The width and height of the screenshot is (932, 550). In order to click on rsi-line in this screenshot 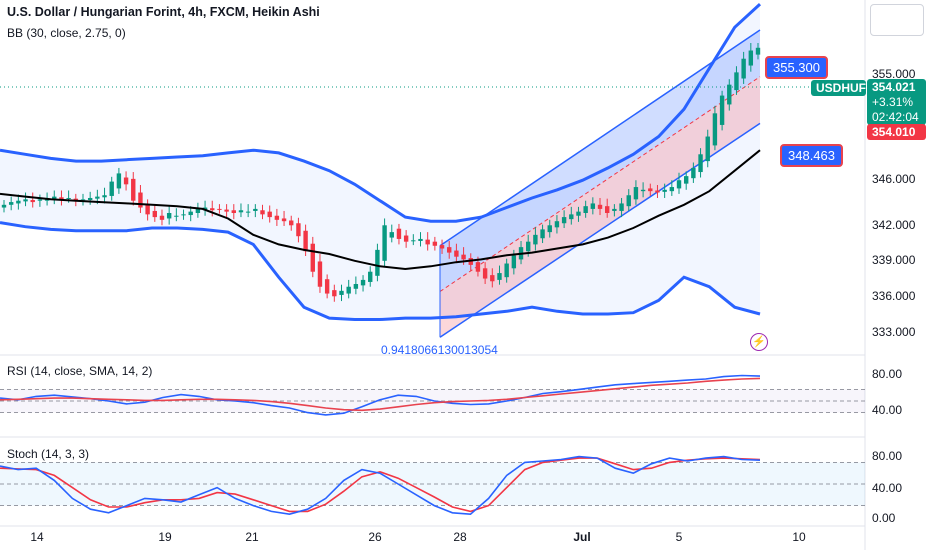, I will do `click(380, 395)`.